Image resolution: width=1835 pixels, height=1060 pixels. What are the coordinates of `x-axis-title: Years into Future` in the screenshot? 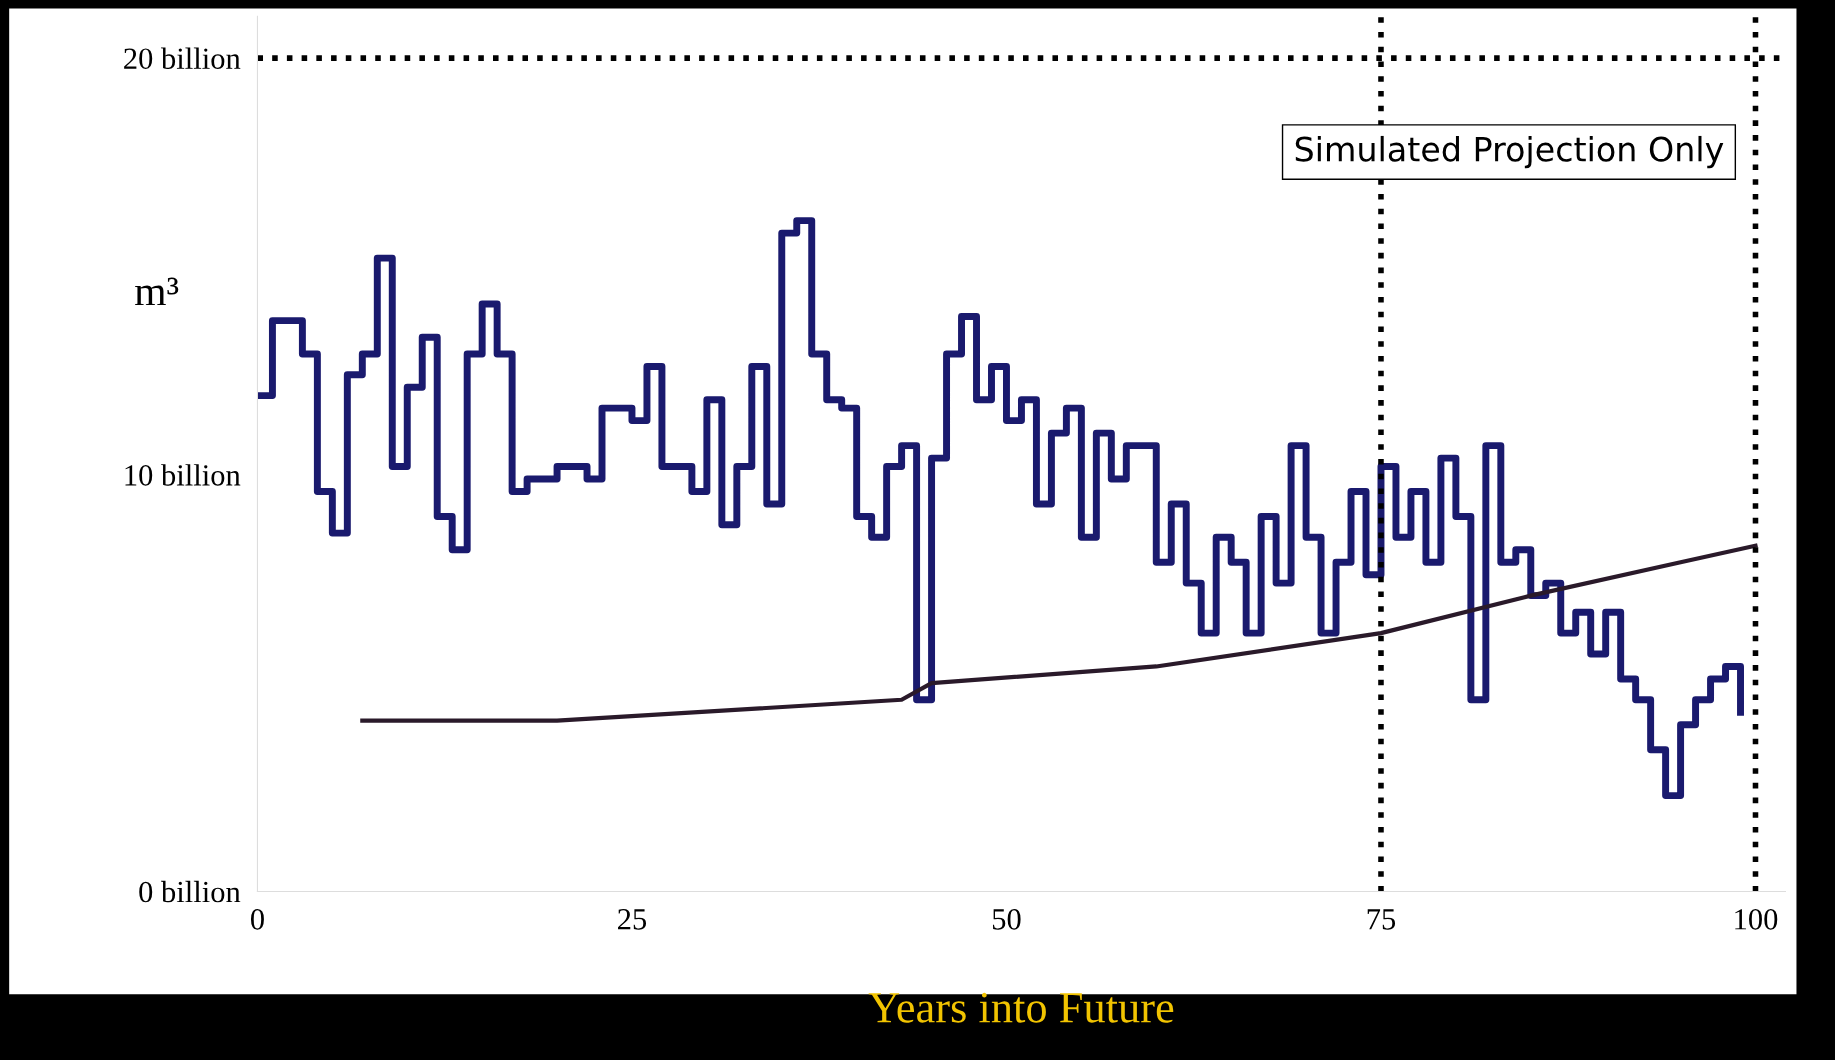 It's located at (1021, 1007).